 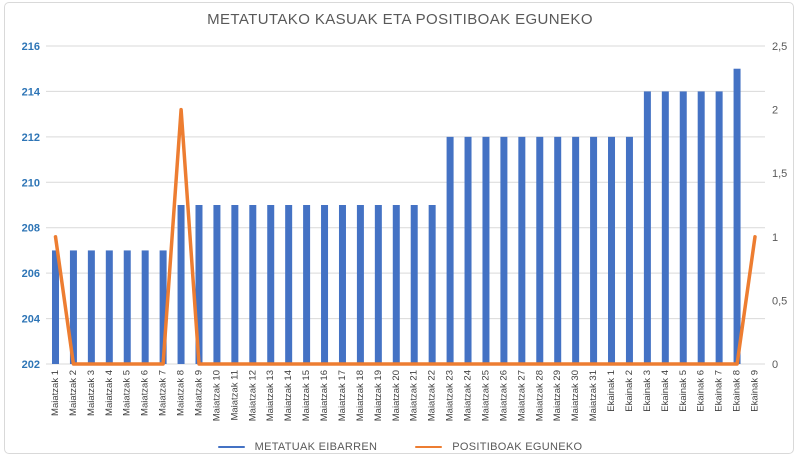 I want to click on right-axis-ticks: 0 0,5 1 1,5 2 2,5, so click(x=779, y=206).